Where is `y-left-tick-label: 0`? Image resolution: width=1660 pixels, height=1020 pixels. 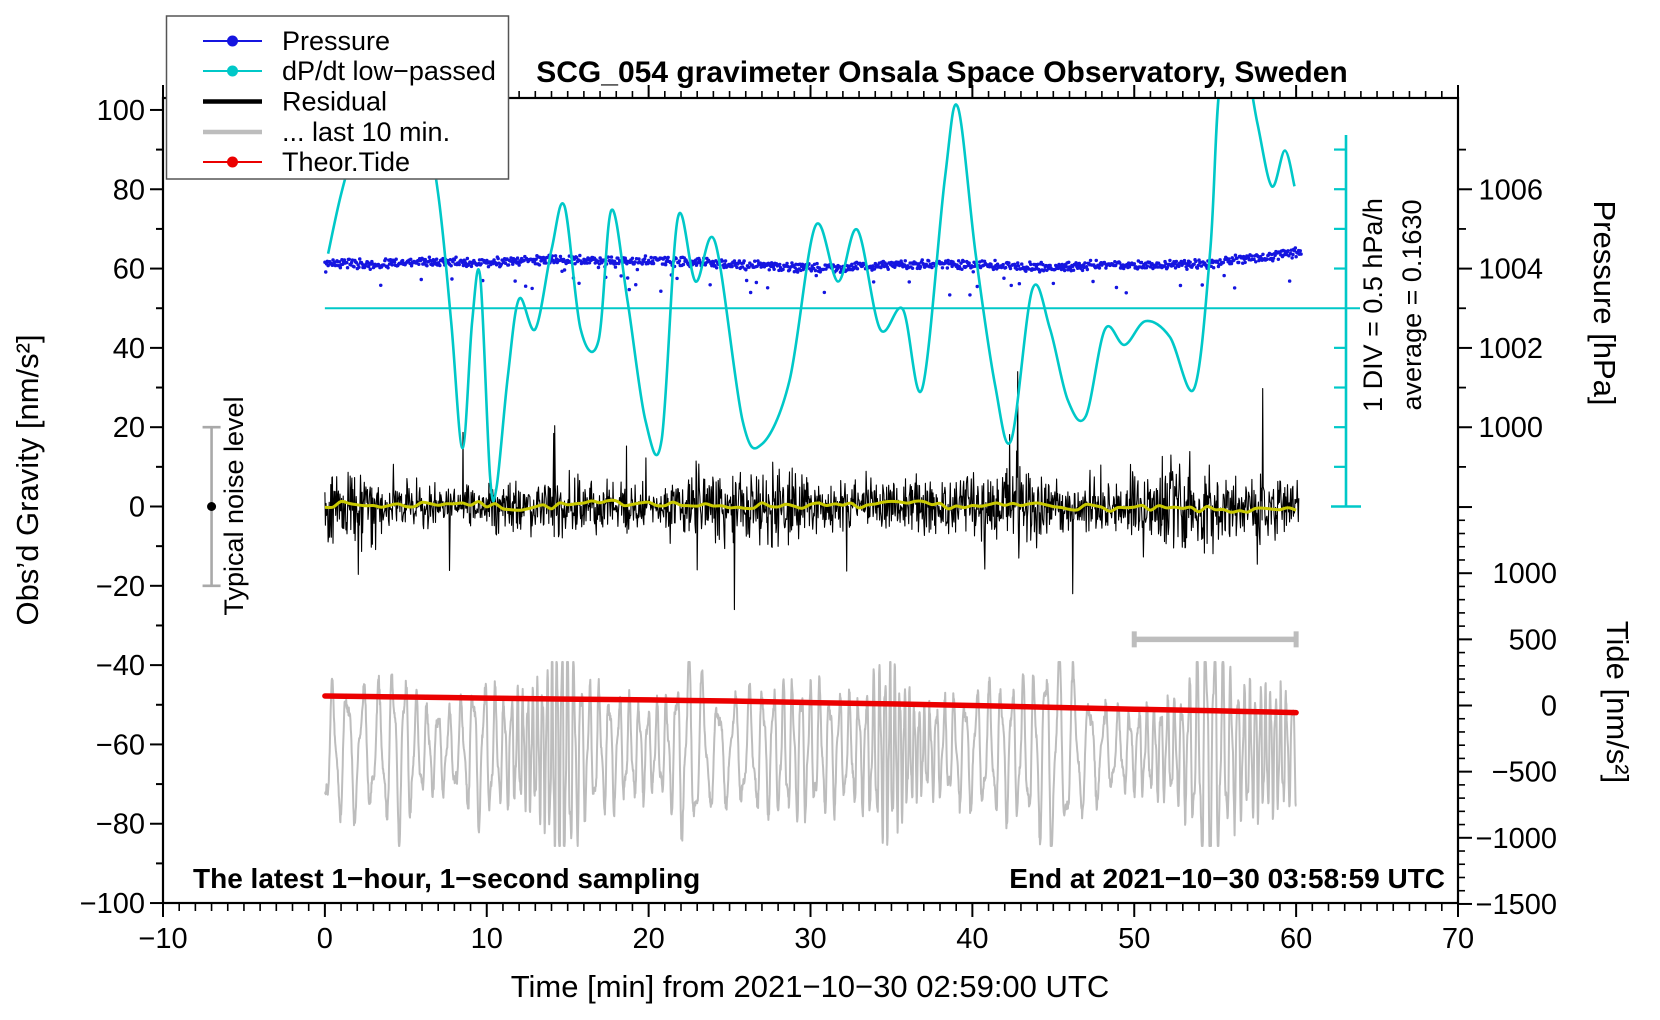
y-left-tick-label: 0 is located at coordinates (137, 508).